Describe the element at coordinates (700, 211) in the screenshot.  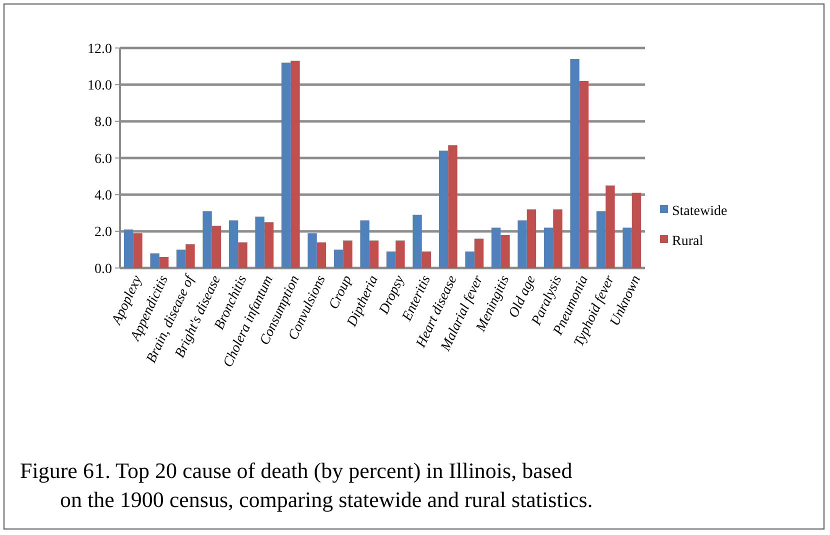
I see `legend-label: Statewide` at that location.